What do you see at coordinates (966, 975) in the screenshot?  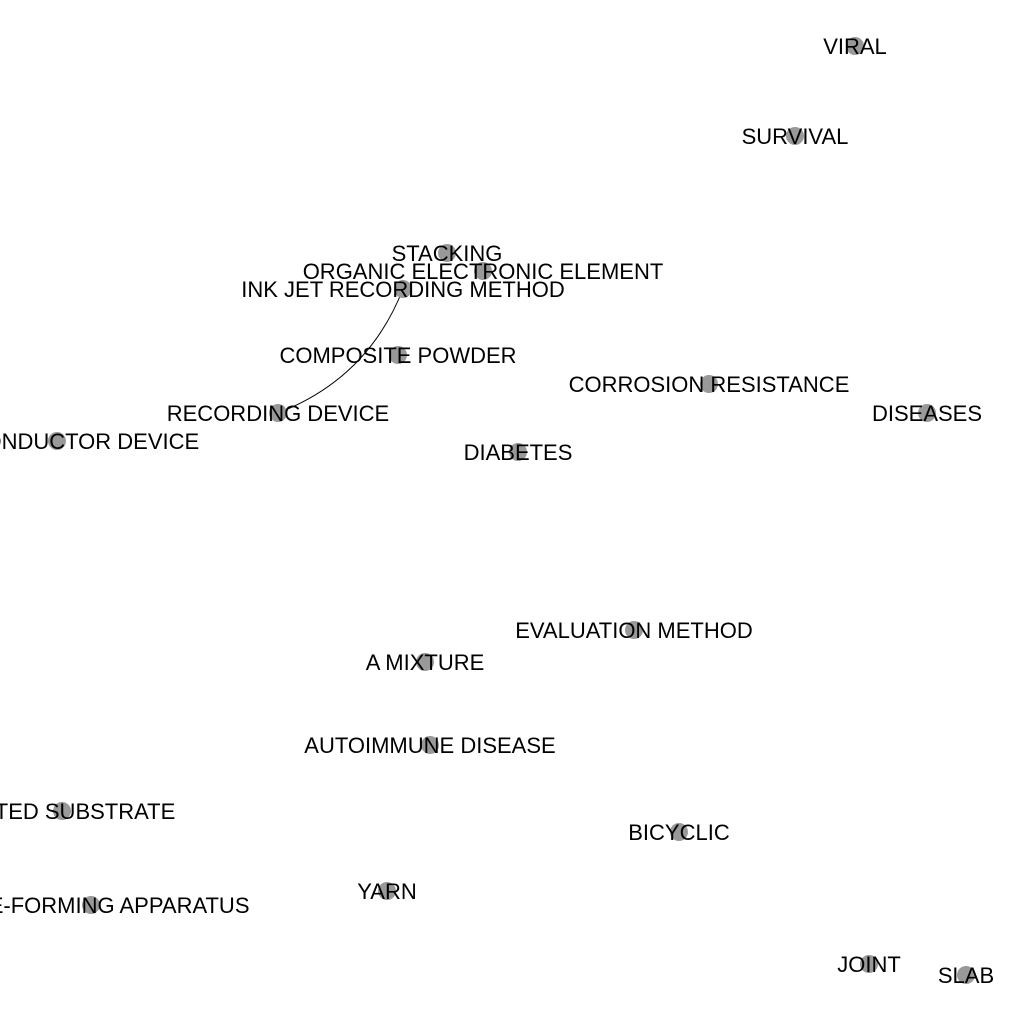 I see `node-label-slab: SLAB` at bounding box center [966, 975].